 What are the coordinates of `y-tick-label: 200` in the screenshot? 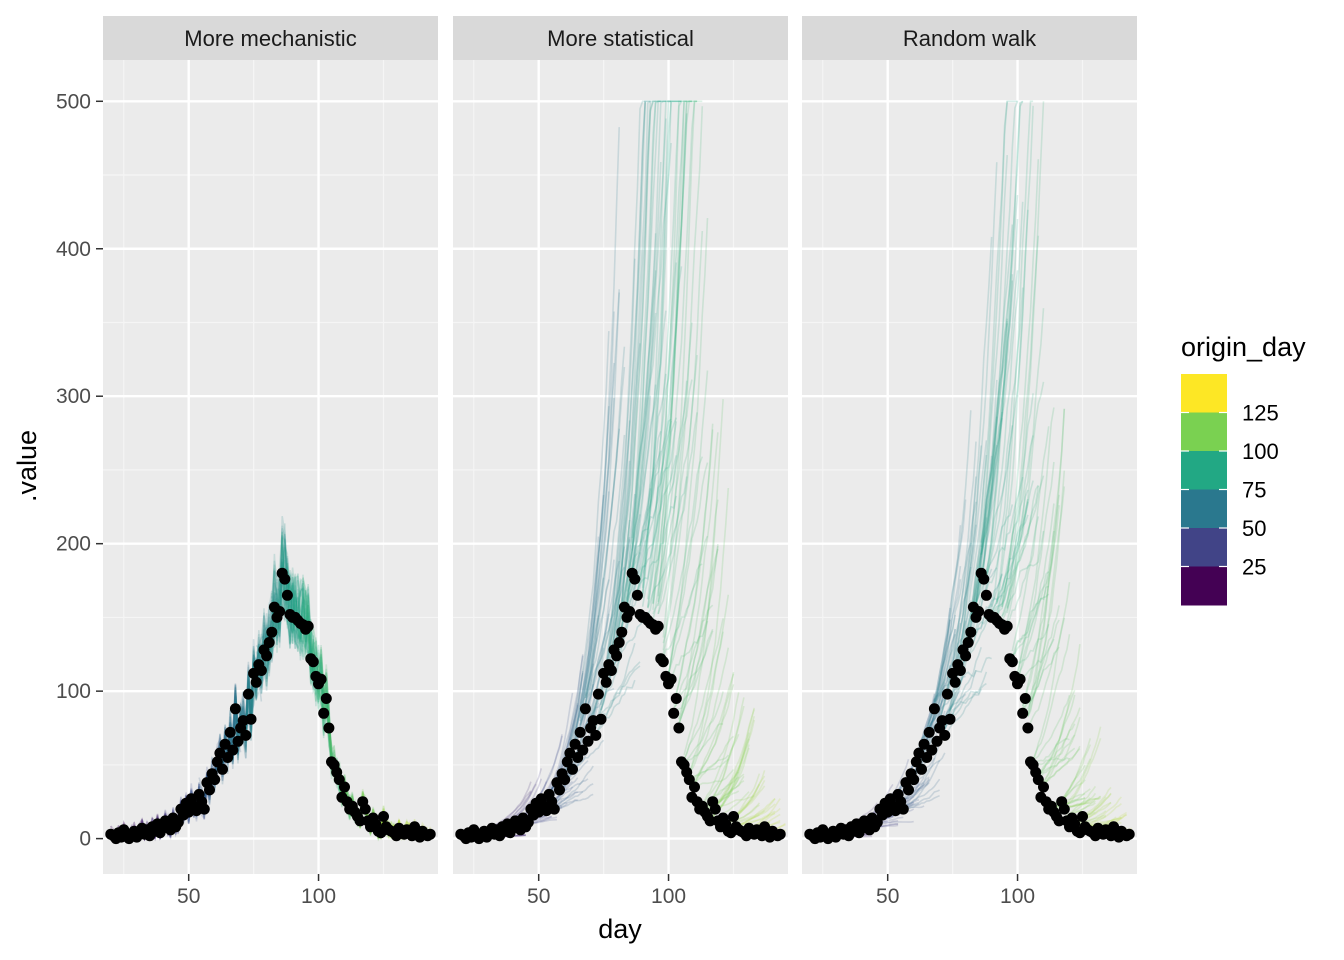 It's located at (73, 544).